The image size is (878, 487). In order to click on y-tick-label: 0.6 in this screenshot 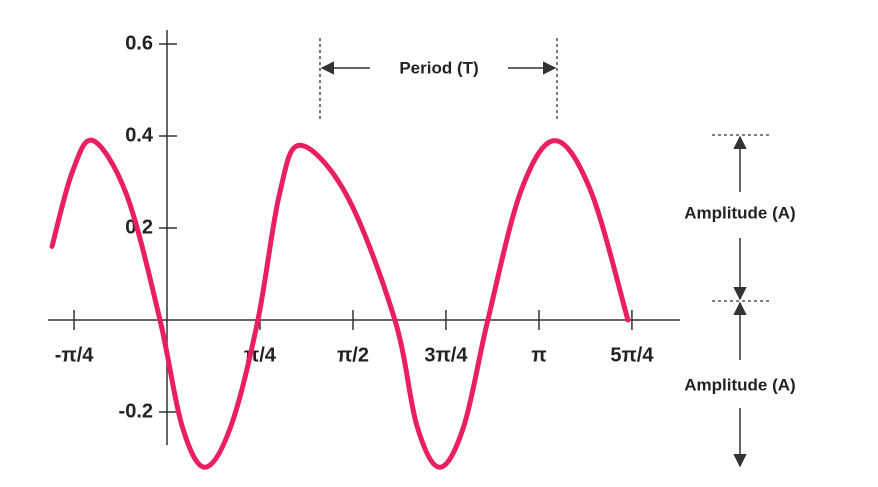, I will do `click(139, 43)`.